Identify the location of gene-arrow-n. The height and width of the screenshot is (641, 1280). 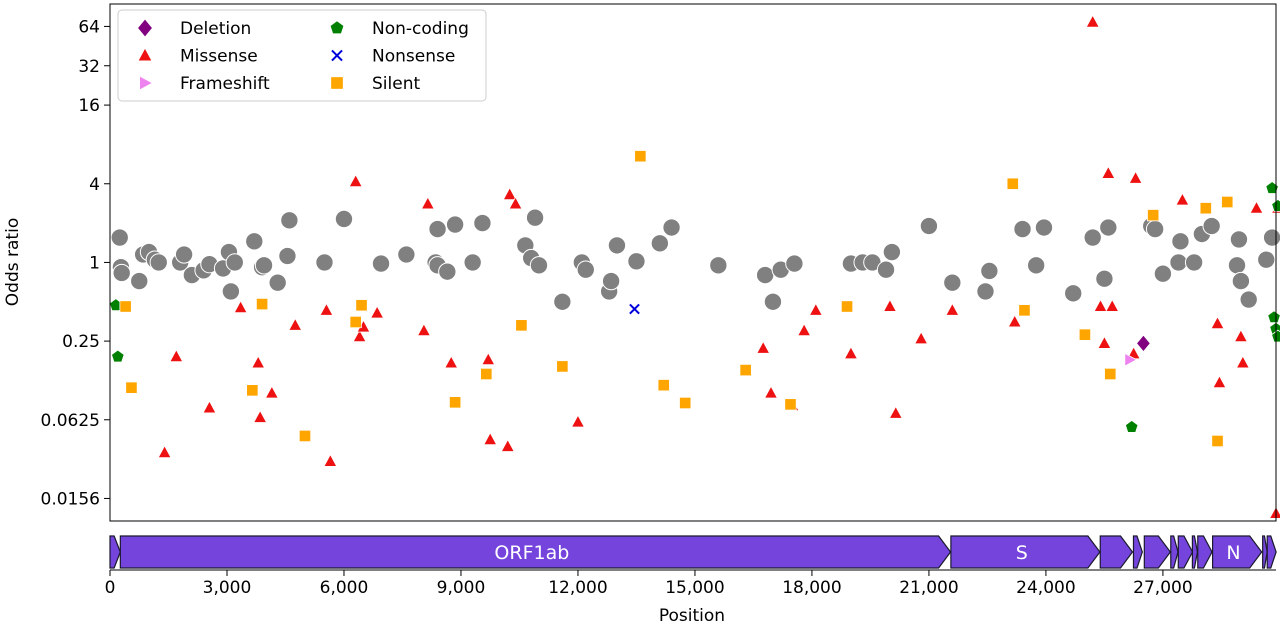
(1237, 552).